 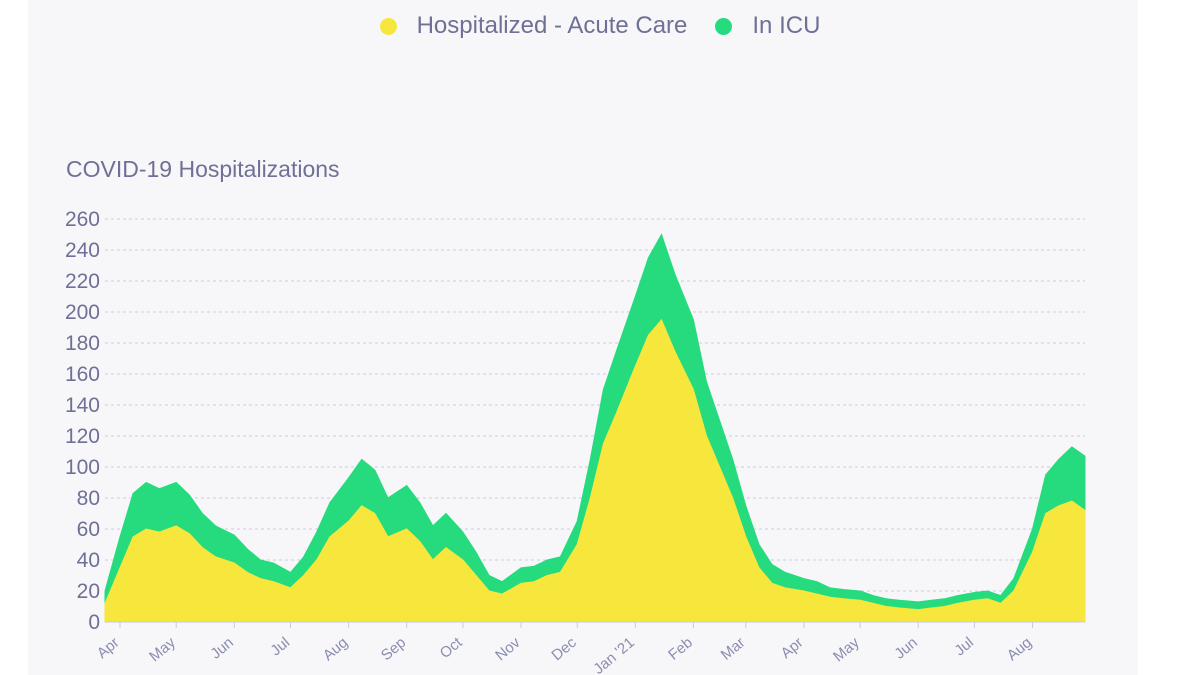 I want to click on legend-dot-acute-care-icon, so click(x=388, y=26).